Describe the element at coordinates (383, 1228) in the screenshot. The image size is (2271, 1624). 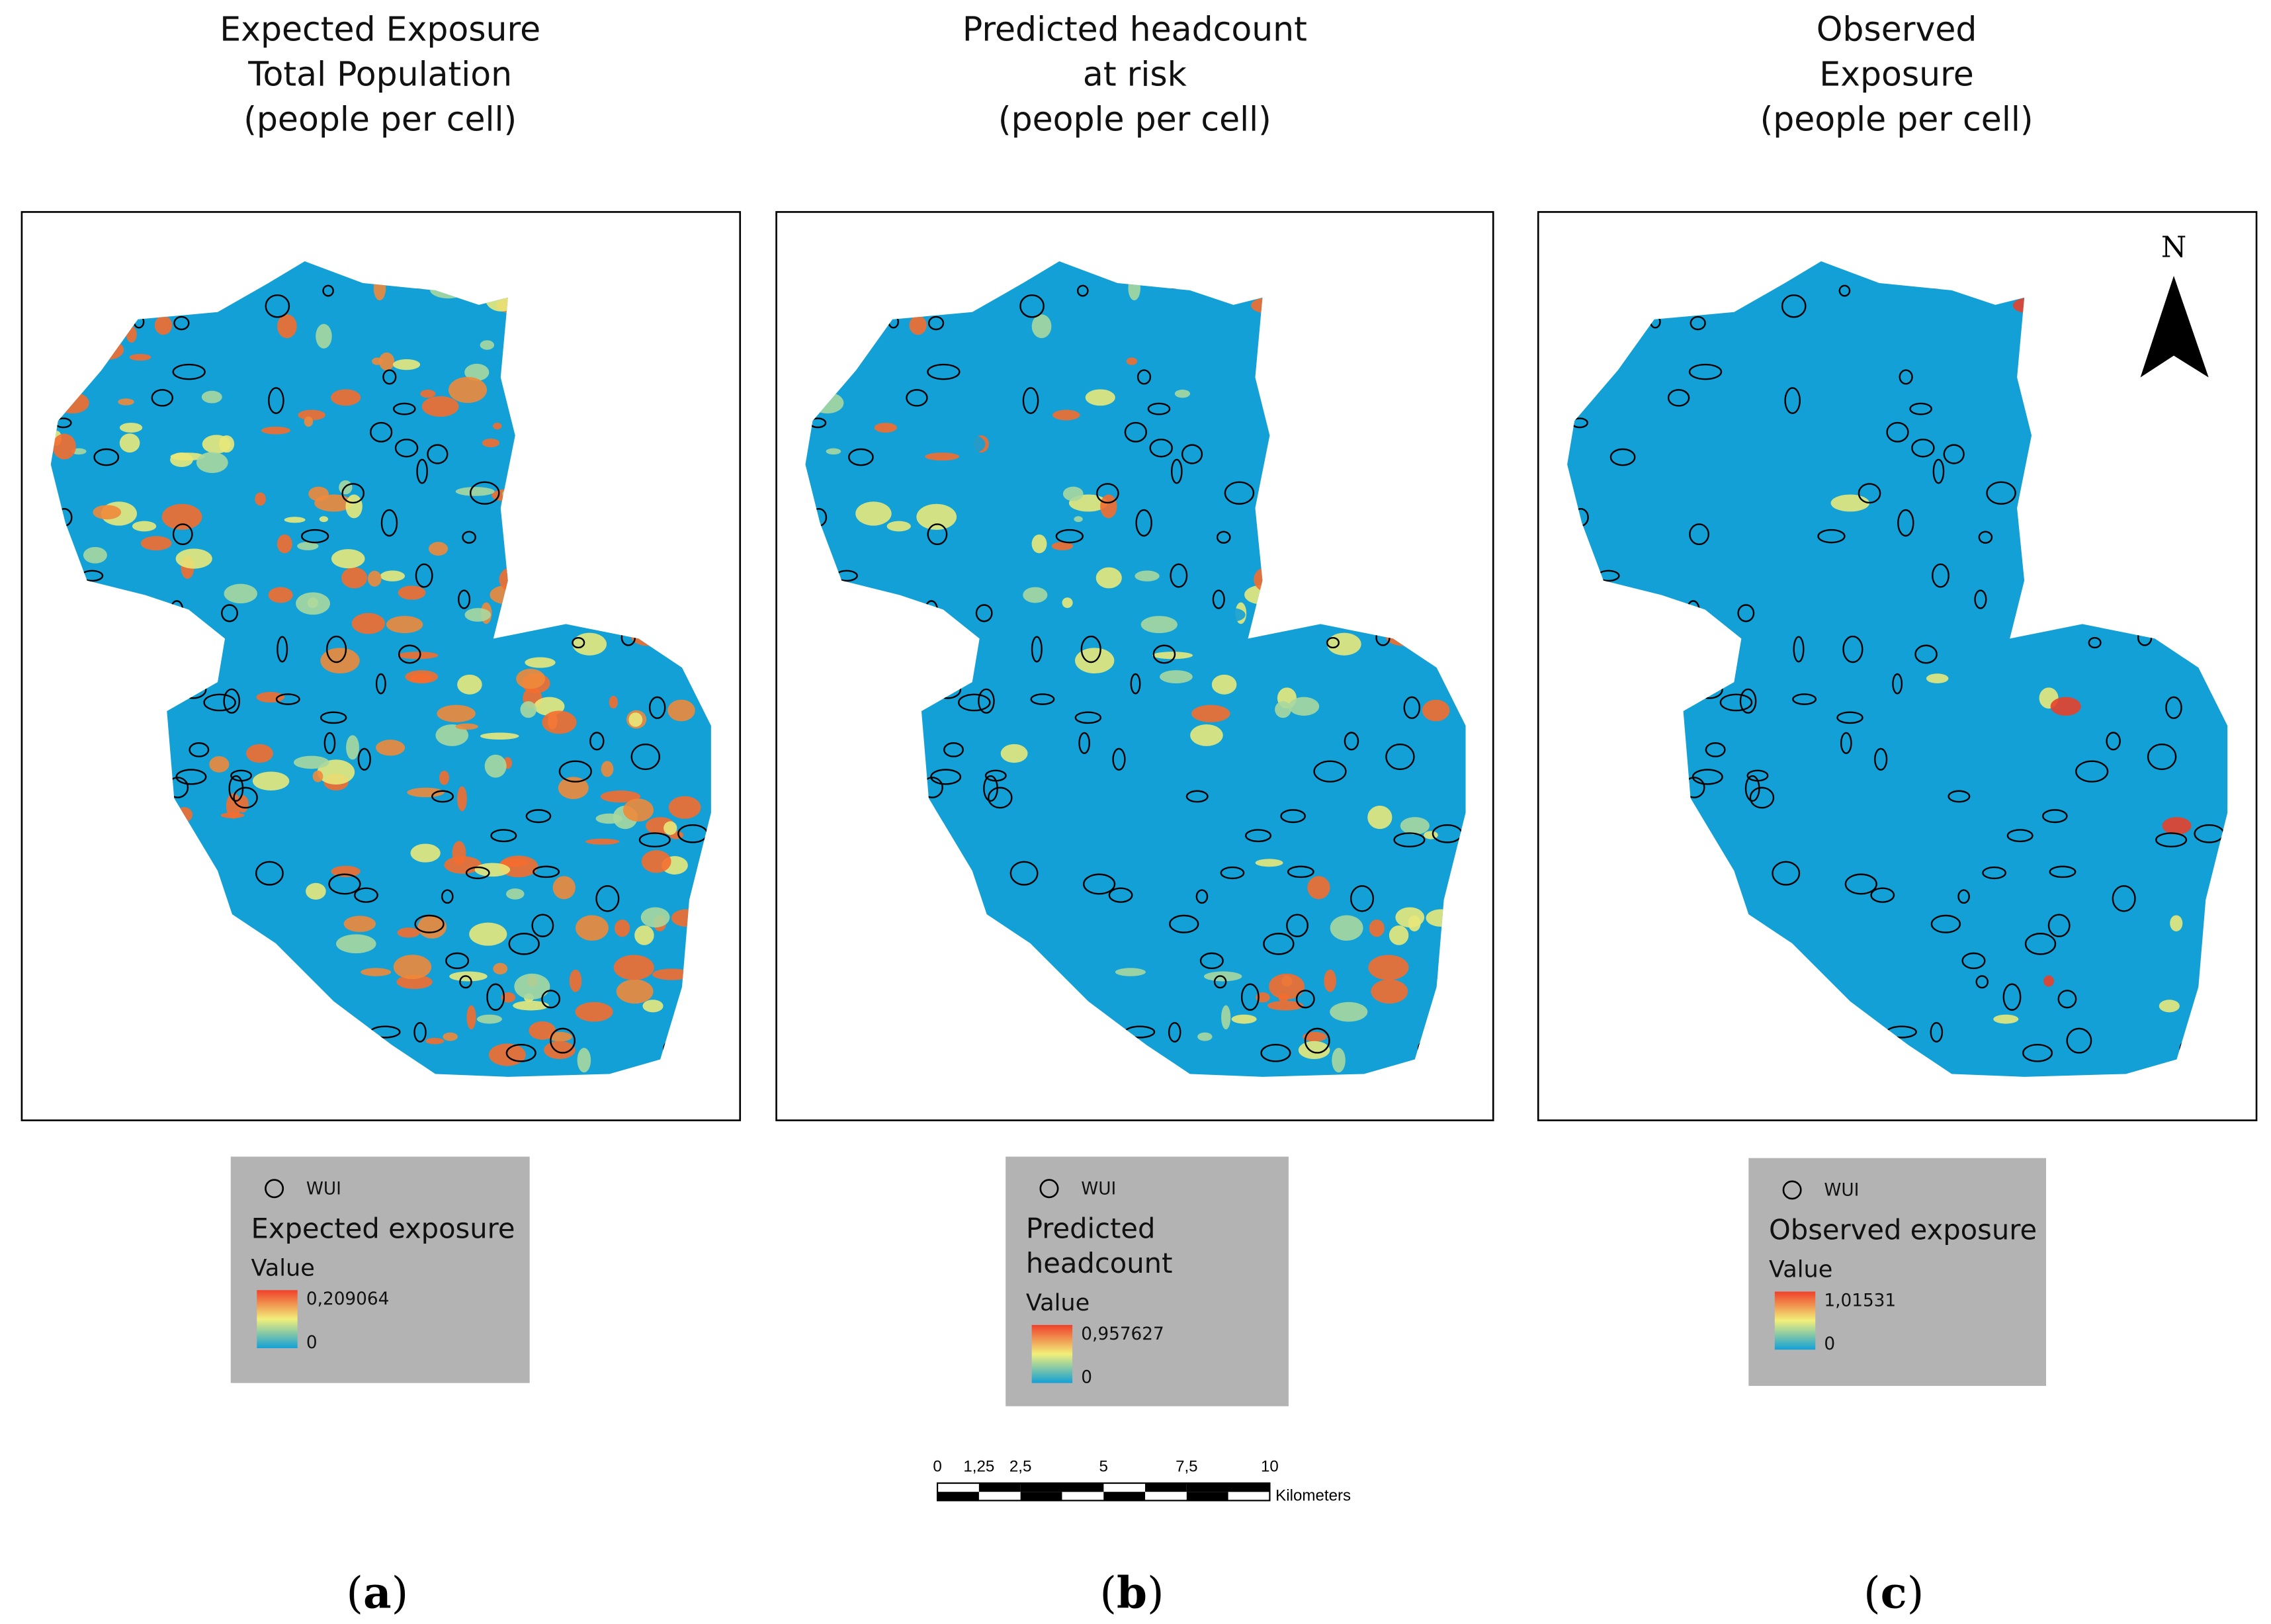
I see `legend-title: Expected exposure` at that location.